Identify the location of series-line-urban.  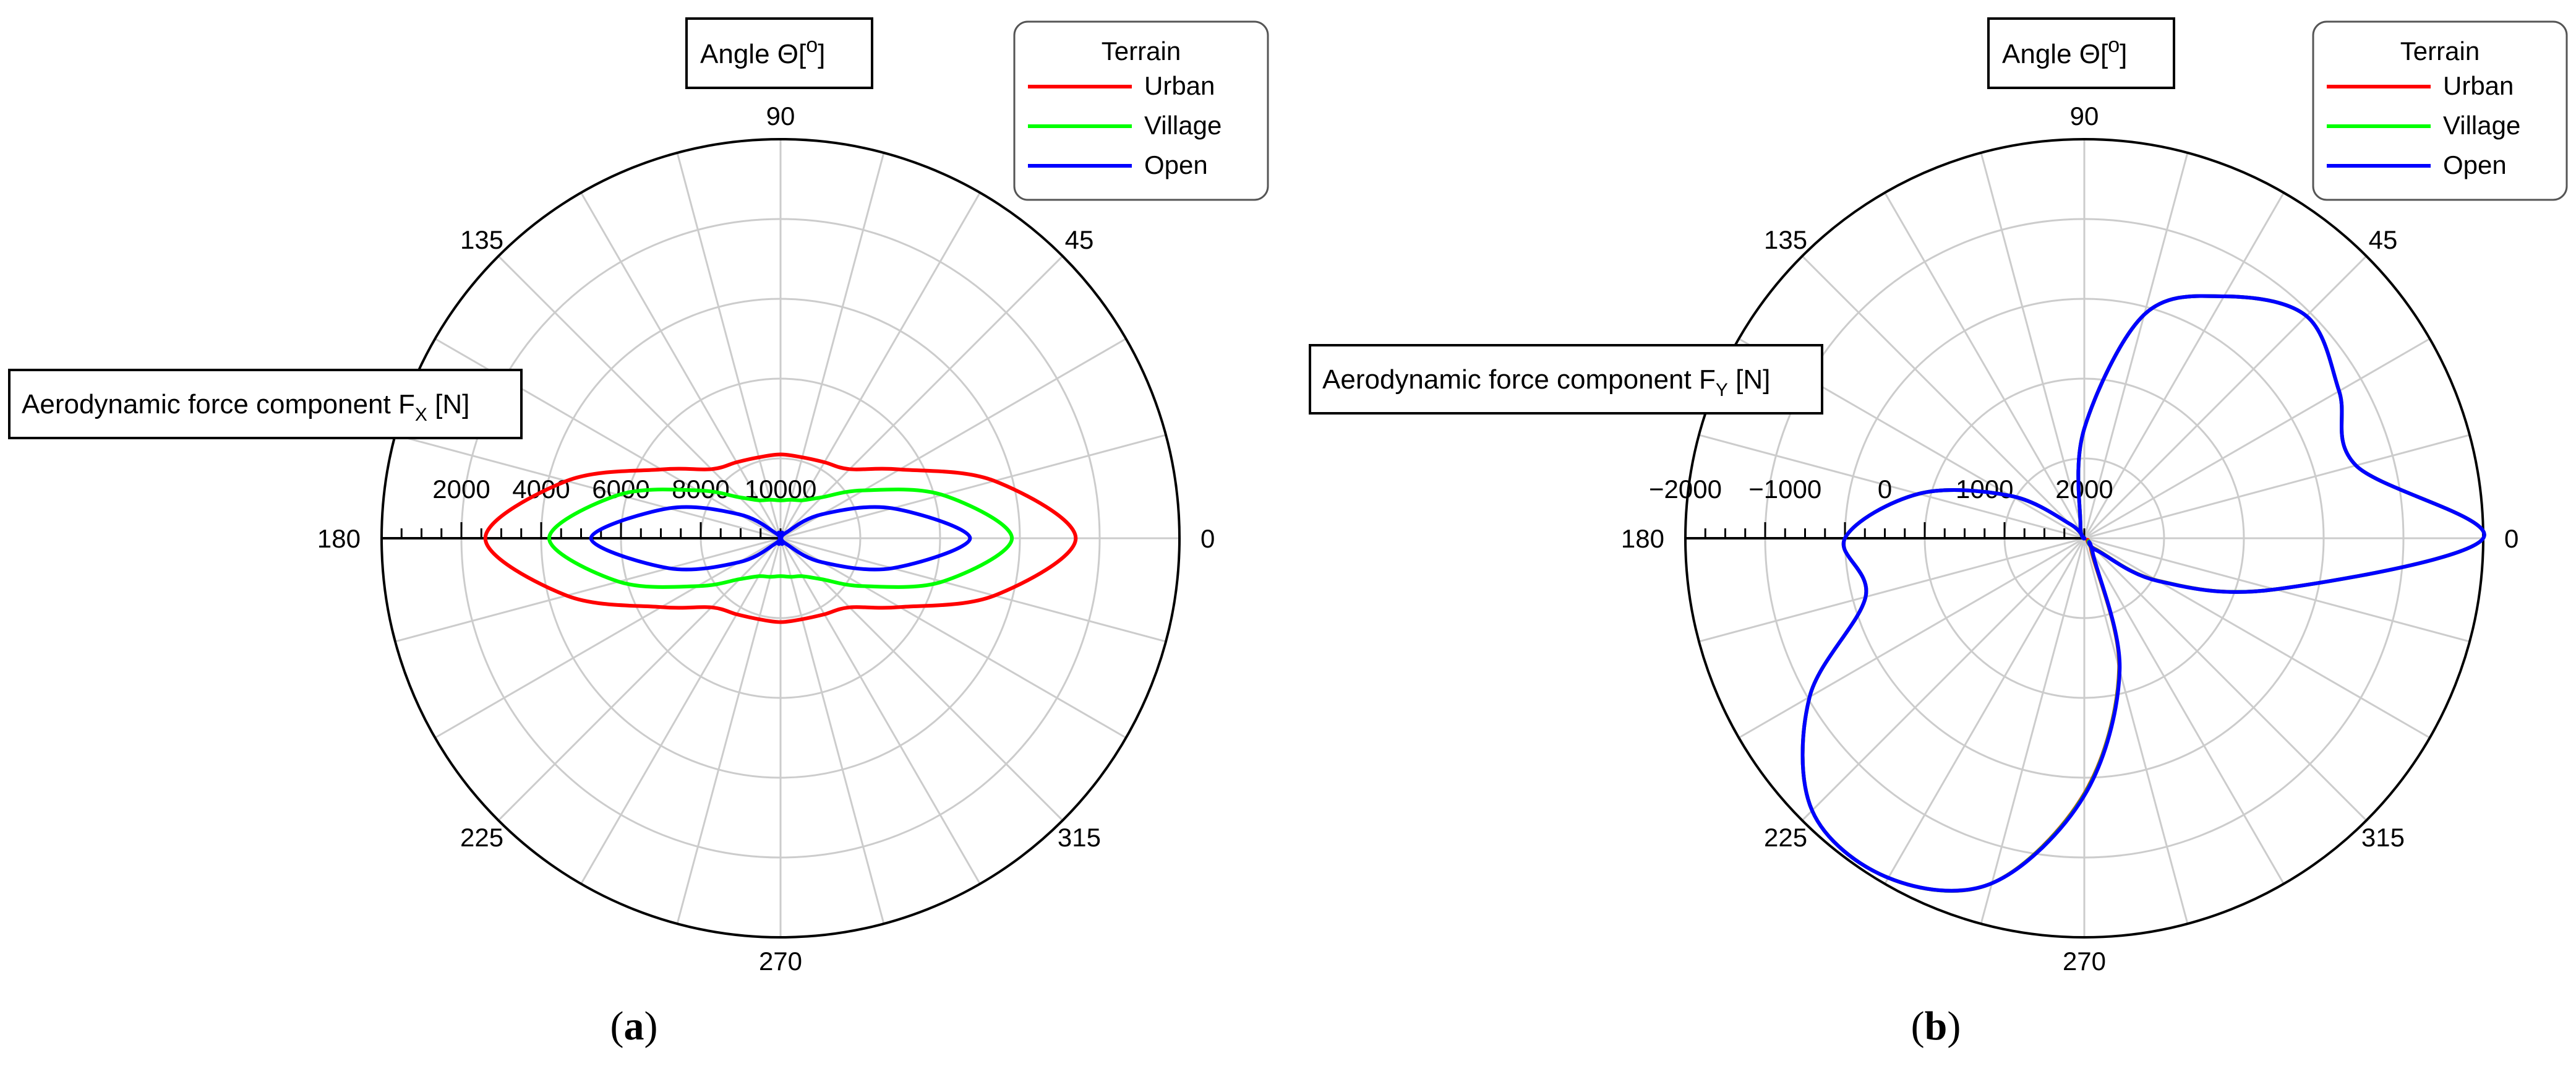
(780, 538).